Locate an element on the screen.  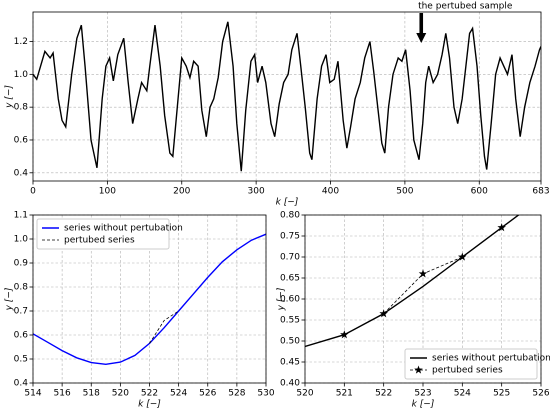
annotation-arrow is located at coordinates (421, 28).